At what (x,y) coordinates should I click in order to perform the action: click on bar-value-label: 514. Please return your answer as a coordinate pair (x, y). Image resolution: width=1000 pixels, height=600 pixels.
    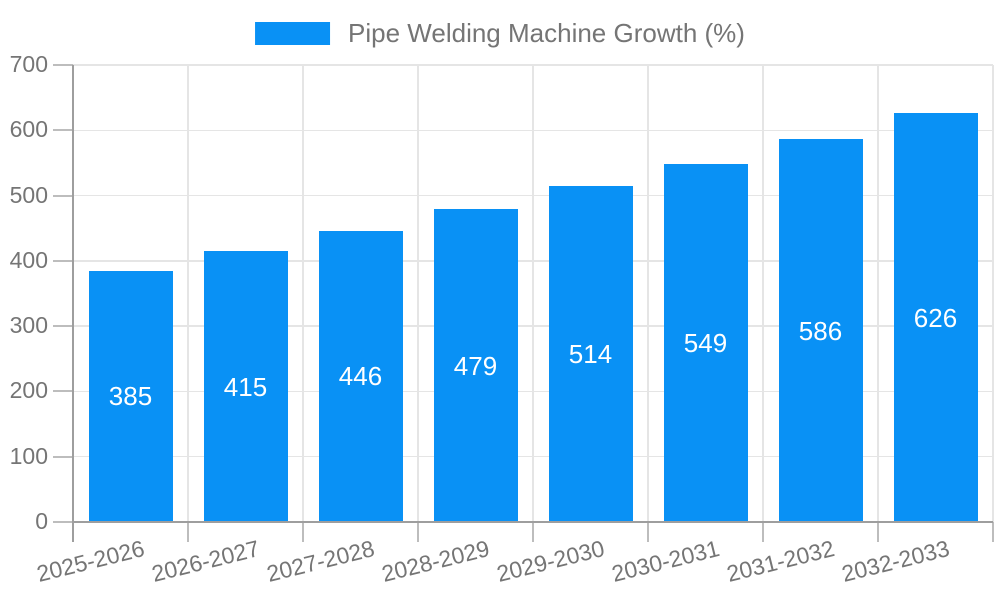
    Looking at the image, I should click on (590, 354).